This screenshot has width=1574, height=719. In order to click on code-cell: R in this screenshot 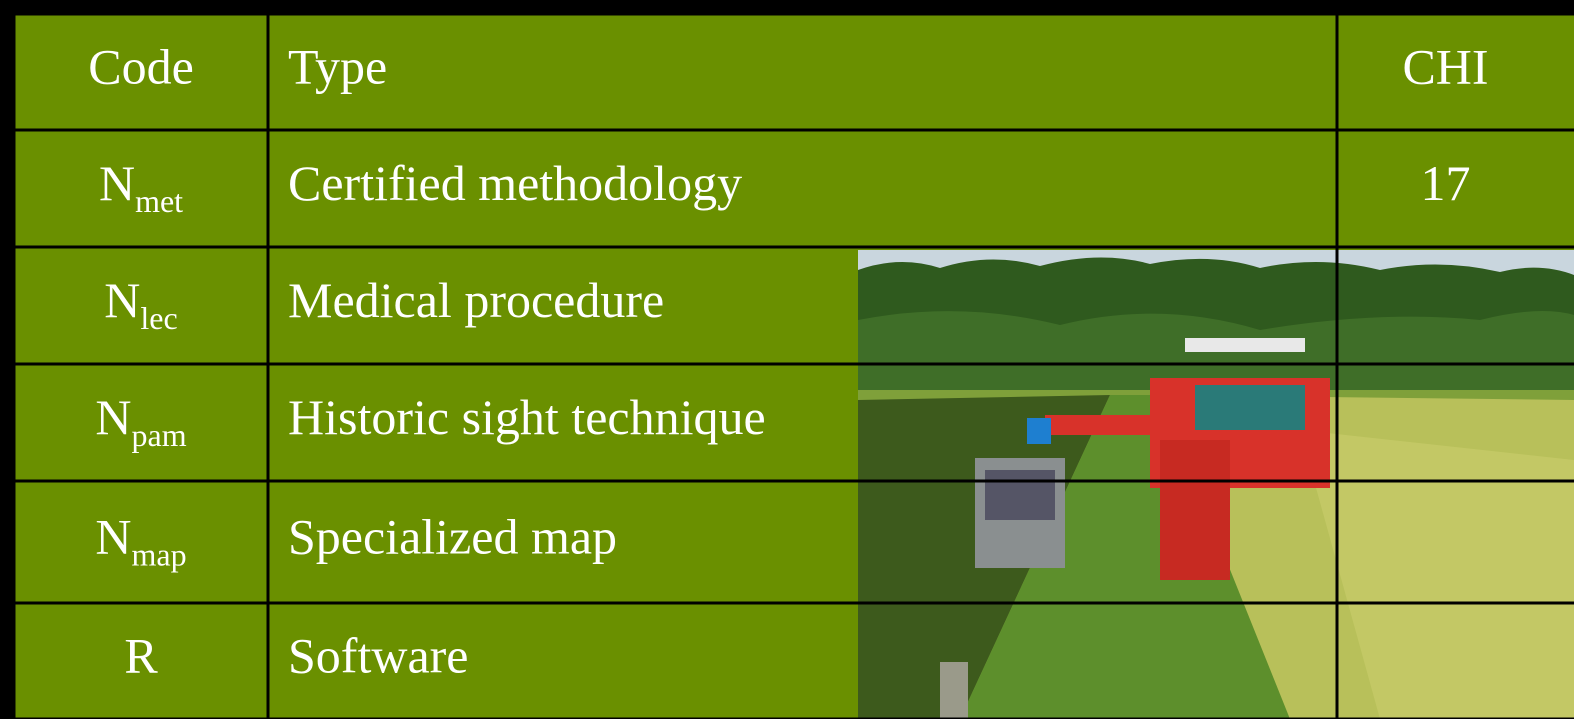, I will do `click(141, 655)`.